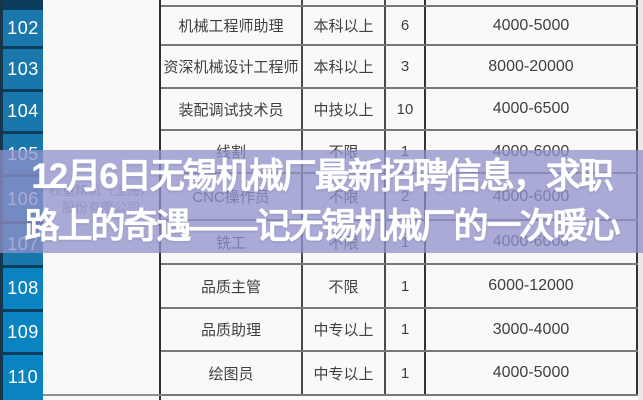 The width and height of the screenshot is (643, 400). I want to click on job-title-cell: 资深机械设计工程师, so click(232, 66).